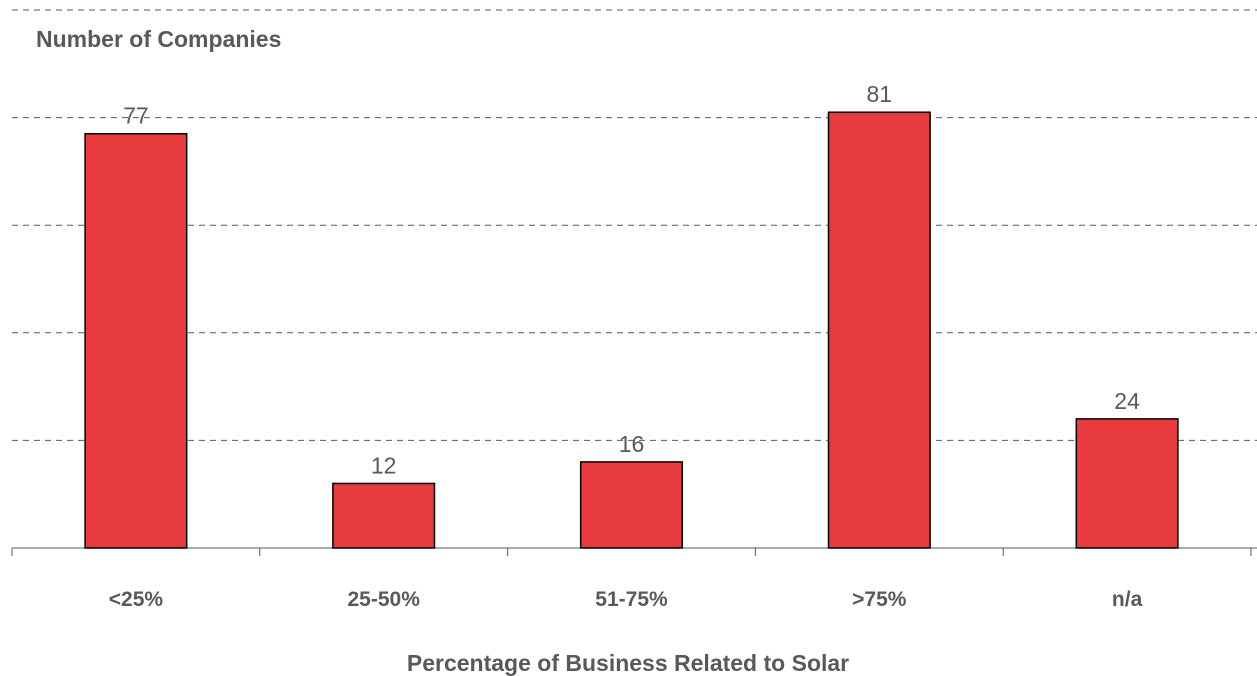  What do you see at coordinates (880, 94) in the screenshot?
I see `data-label: 81` at bounding box center [880, 94].